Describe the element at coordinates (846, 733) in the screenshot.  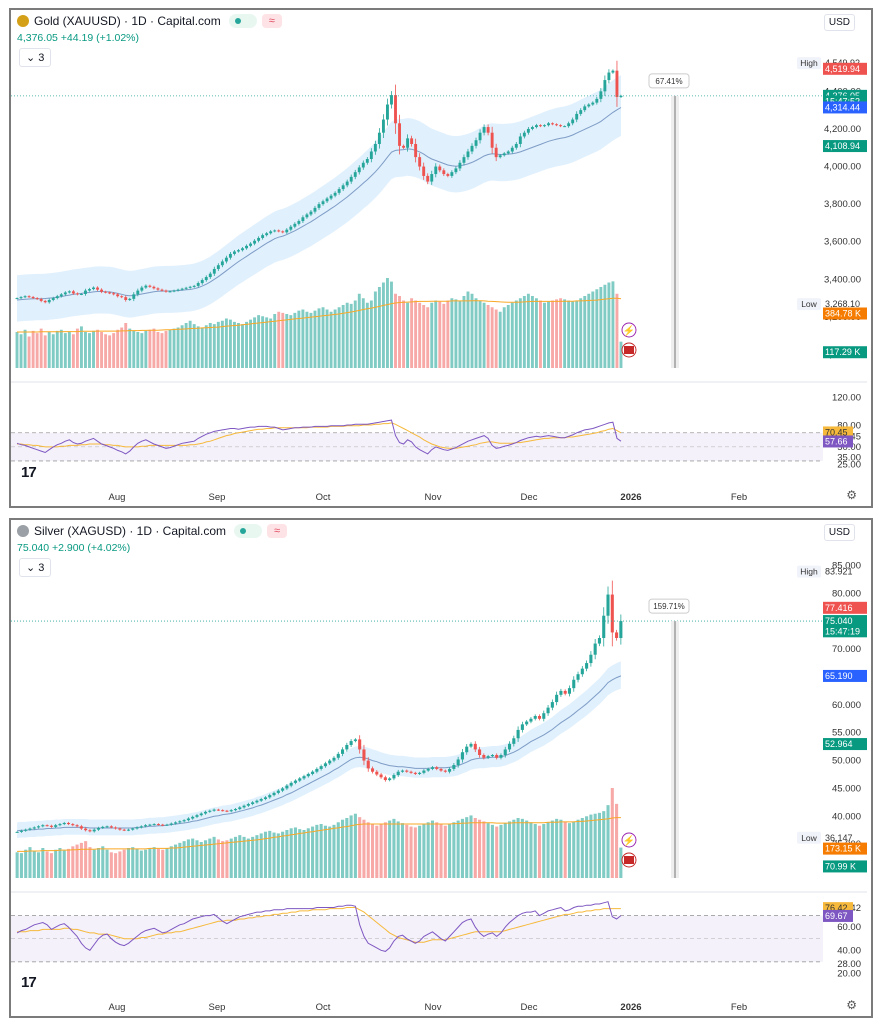
I see `price-axis-tick: 55.000` at that location.